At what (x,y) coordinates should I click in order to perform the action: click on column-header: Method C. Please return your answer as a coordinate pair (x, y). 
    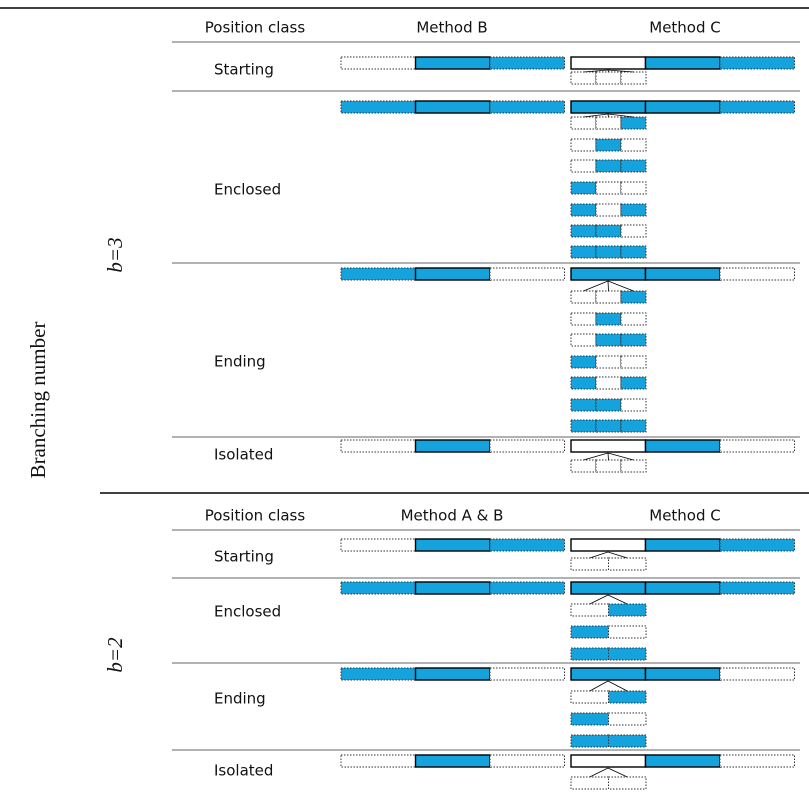
    Looking at the image, I should click on (685, 516).